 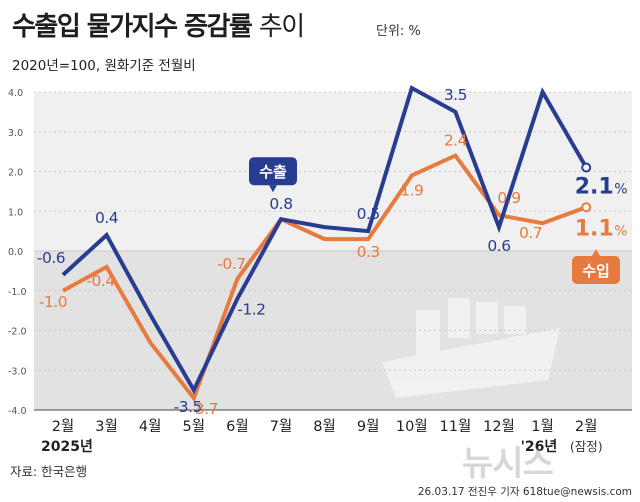 I want to click on ship-bridge, so click(x=428, y=335).